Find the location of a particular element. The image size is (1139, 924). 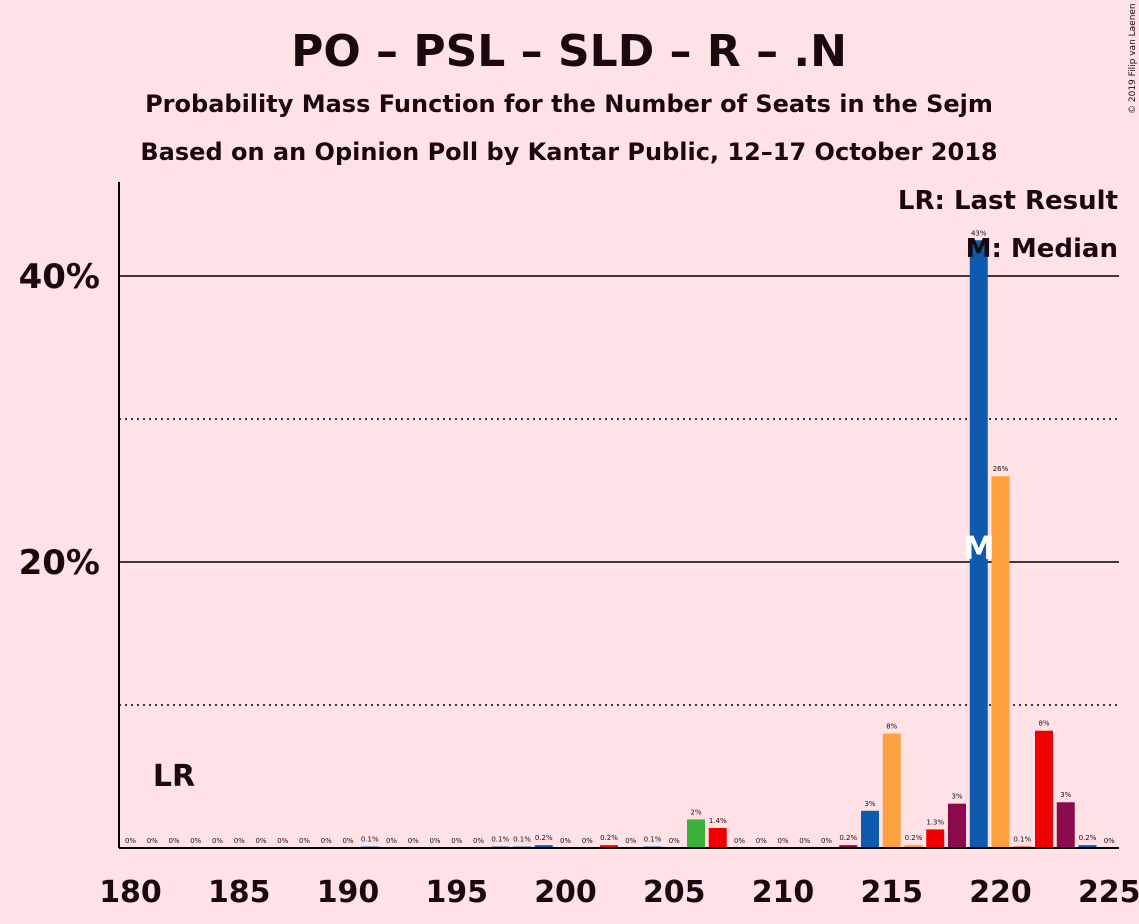

y-tick-labels: 20% 40% is located at coordinates (59, 420).